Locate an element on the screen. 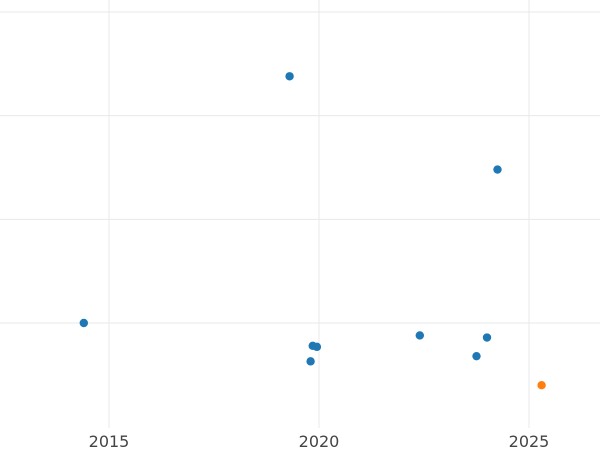  x-axis-ticks: 2015 2020 2025 is located at coordinates (319, 441).